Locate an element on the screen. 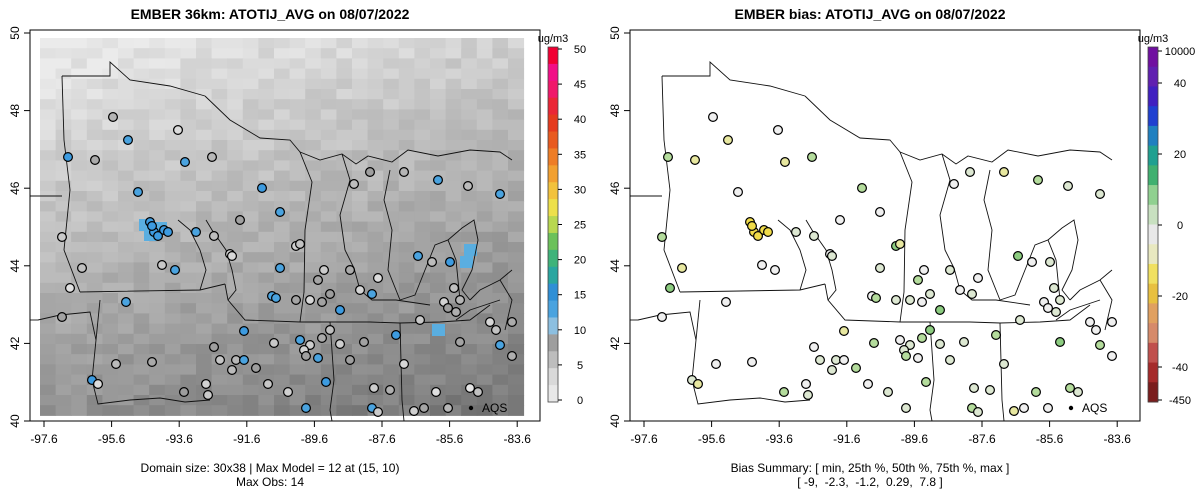  colorbar-tick-label: -40 is located at coordinates (1180, 368).